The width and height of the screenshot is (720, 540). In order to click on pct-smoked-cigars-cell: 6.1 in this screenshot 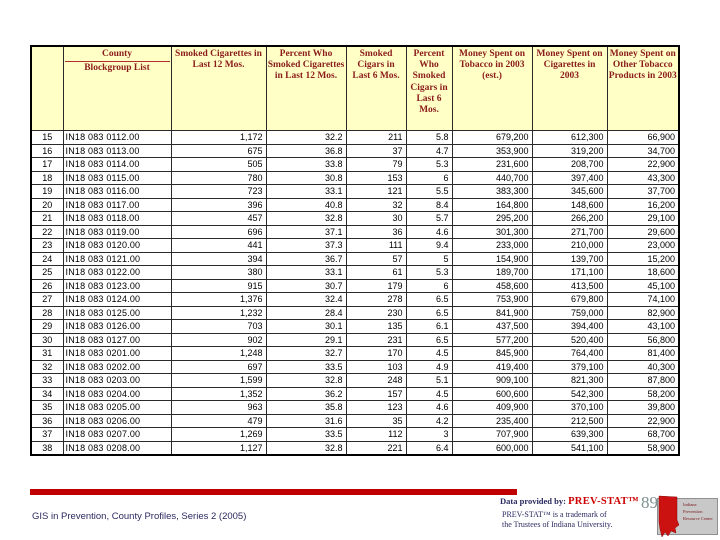, I will do `click(429, 326)`.